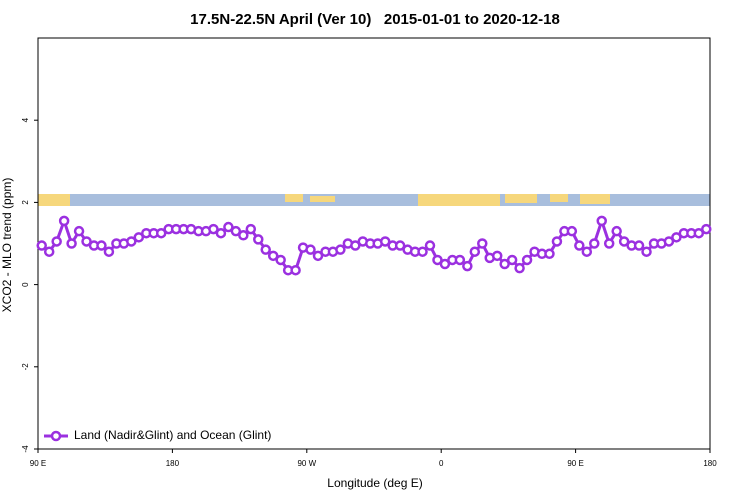 The image size is (750, 500). Describe the element at coordinates (25, 367) in the screenshot. I see `y-tick-label: -2` at that location.